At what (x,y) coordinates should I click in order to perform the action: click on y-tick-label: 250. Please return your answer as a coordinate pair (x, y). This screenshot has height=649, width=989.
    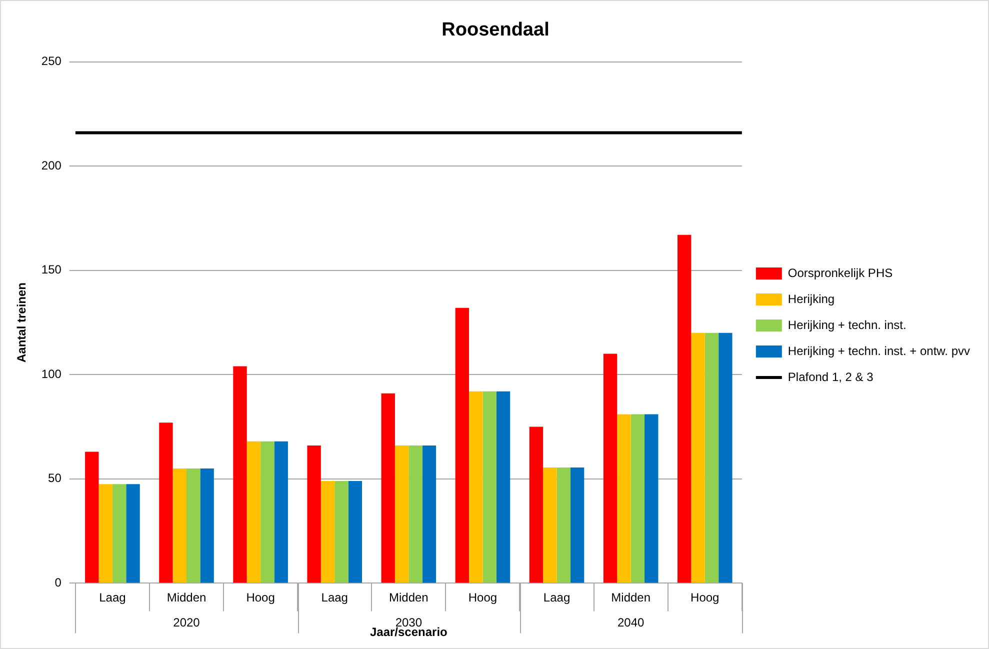
    Looking at the image, I should click on (51, 61).